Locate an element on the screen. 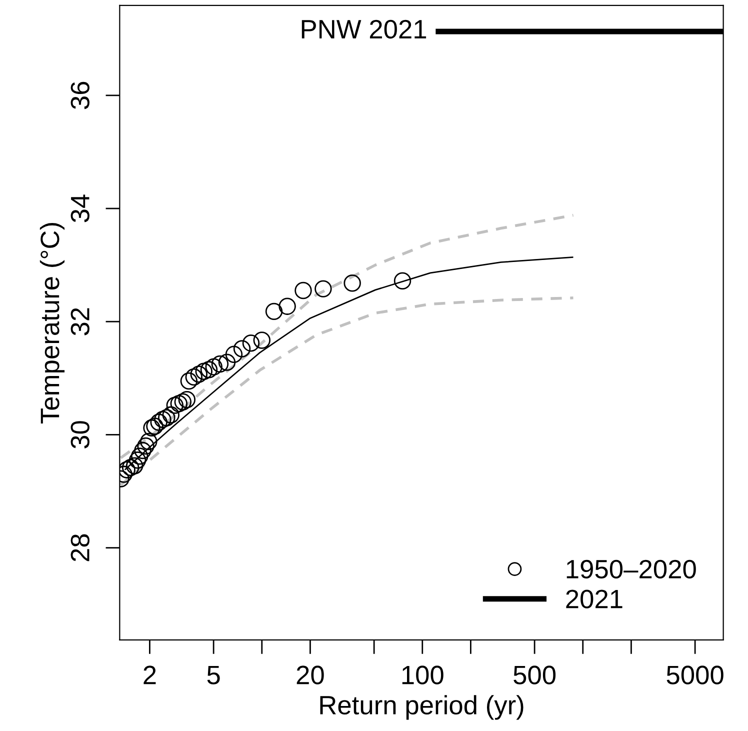  x-tick-label: 500 is located at coordinates (535, 675).